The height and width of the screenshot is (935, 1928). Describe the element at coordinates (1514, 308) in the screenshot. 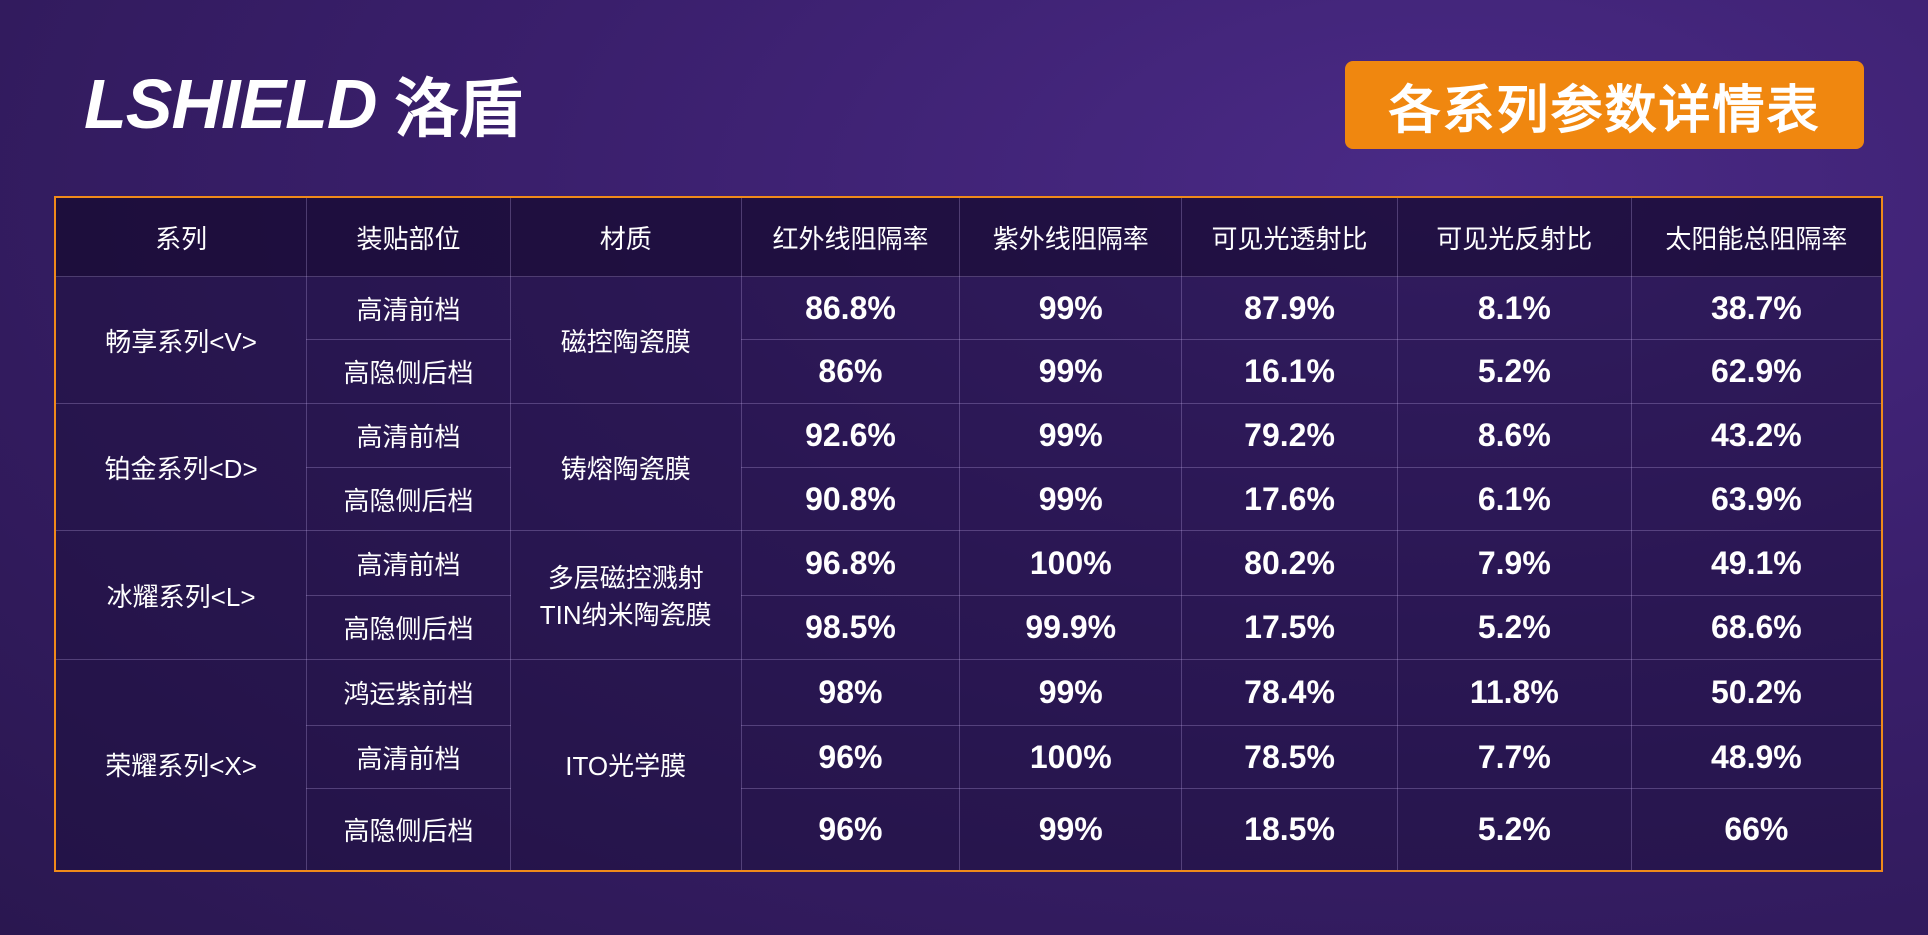

I see `value-cell: 8.1%` at that location.